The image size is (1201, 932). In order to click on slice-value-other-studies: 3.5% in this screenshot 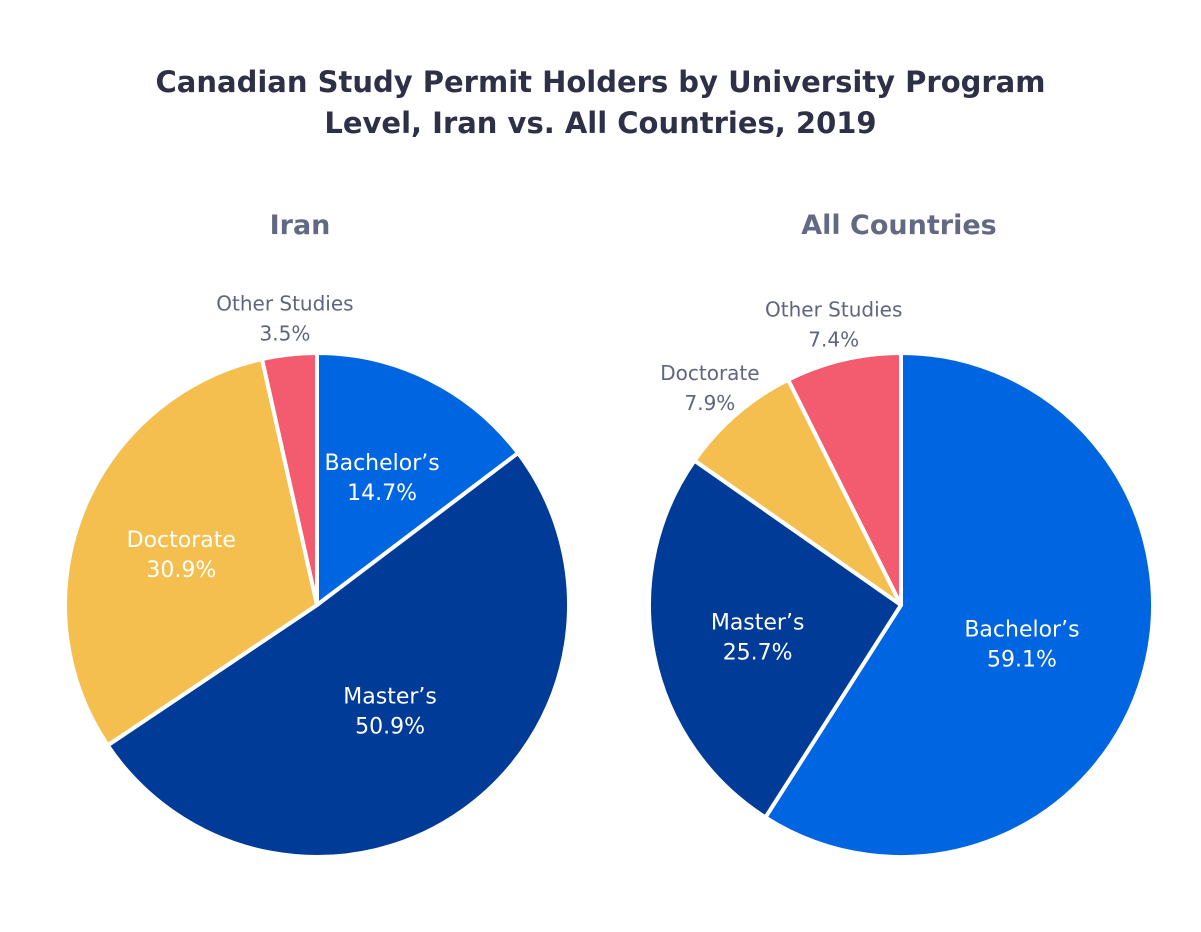, I will do `click(285, 333)`.